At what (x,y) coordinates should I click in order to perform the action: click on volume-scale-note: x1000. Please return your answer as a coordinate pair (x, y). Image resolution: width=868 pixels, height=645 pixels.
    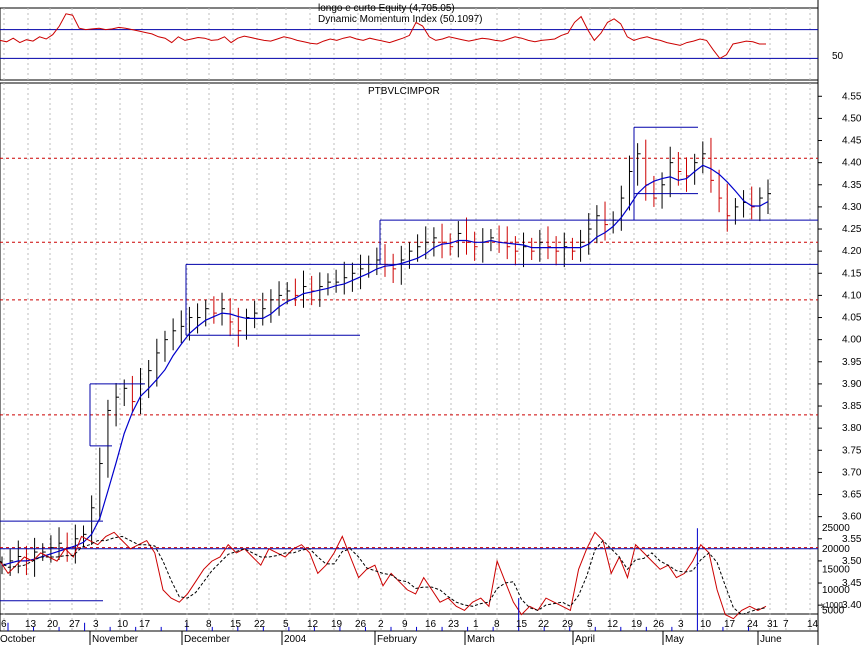
    Looking at the image, I should click on (832, 605).